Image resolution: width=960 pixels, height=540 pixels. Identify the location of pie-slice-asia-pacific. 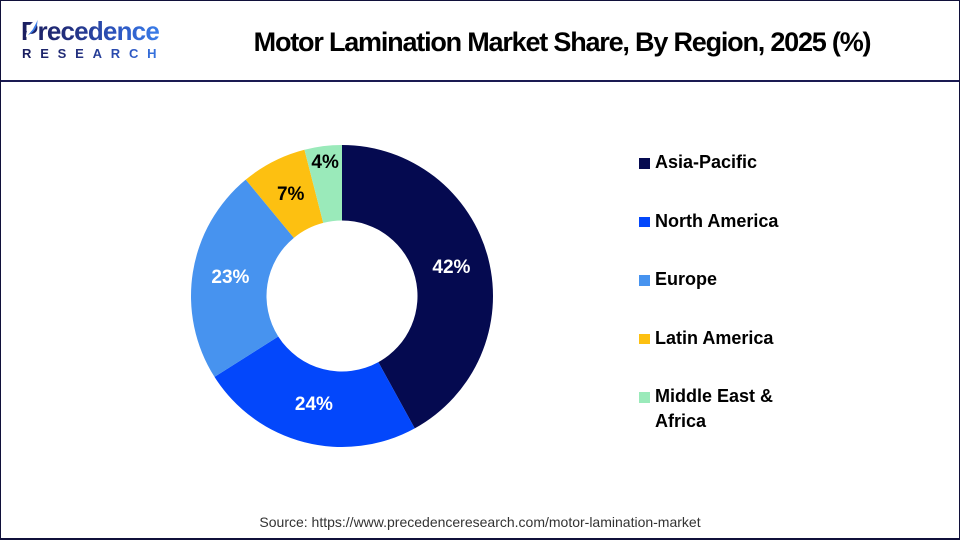
(418, 287).